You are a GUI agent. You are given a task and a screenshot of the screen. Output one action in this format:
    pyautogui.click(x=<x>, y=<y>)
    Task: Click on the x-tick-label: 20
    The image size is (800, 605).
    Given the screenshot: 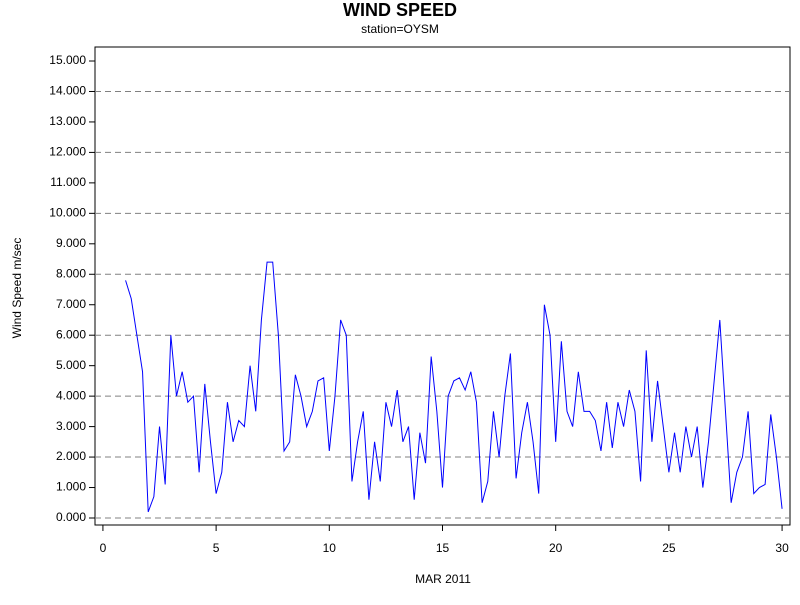 What is the action you would take?
    pyautogui.click(x=556, y=548)
    